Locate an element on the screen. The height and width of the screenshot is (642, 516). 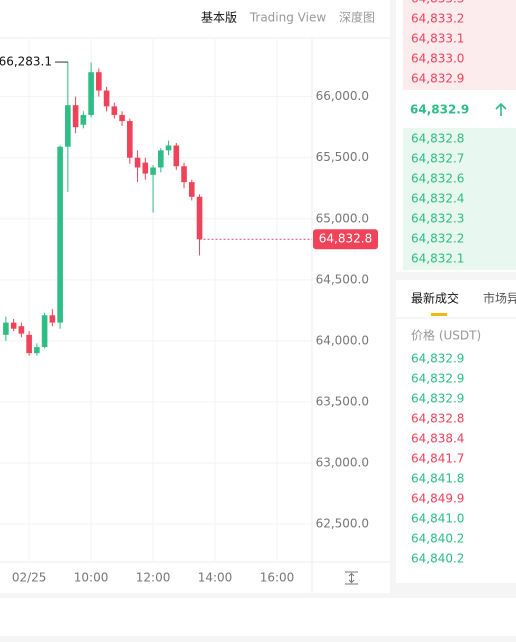
bid-price: 64,832.3 is located at coordinates (437, 219).